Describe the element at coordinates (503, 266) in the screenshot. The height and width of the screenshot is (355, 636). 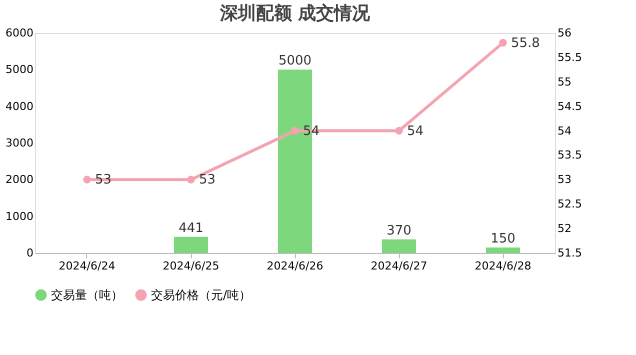
I see `x-tick-label: 2024/6/28` at that location.